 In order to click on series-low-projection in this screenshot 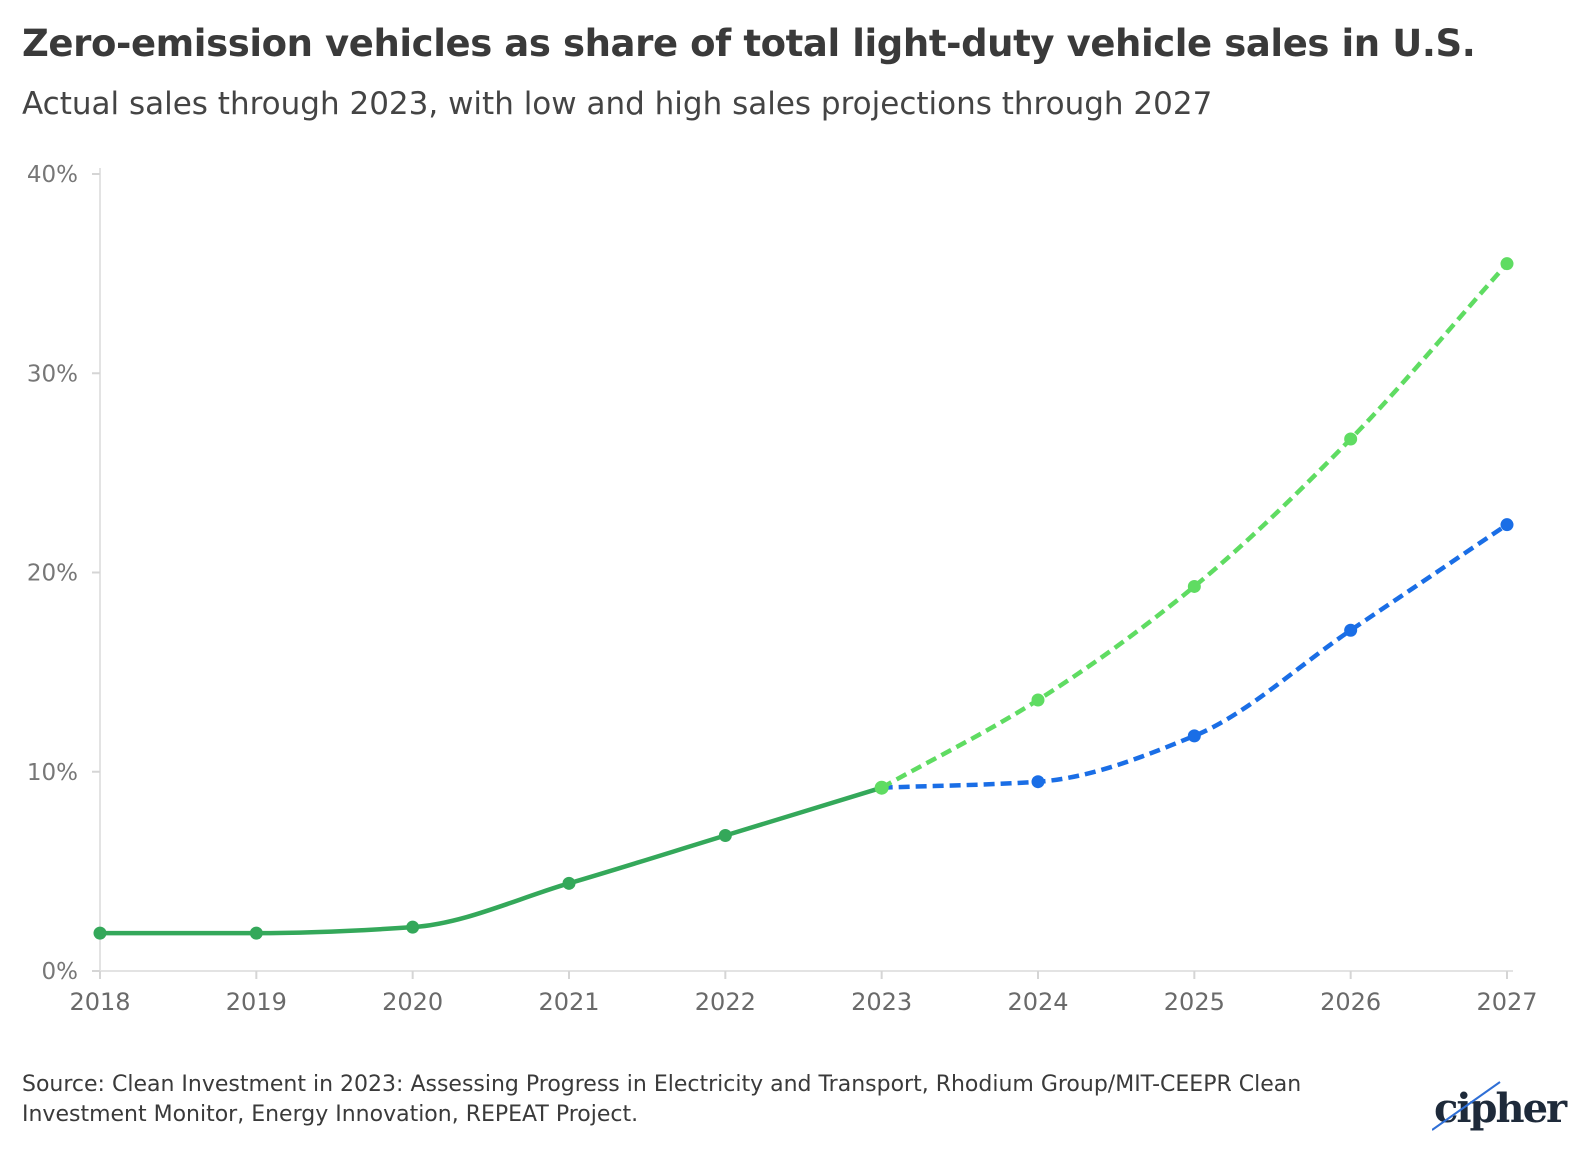, I will do `click(1194, 656)`.